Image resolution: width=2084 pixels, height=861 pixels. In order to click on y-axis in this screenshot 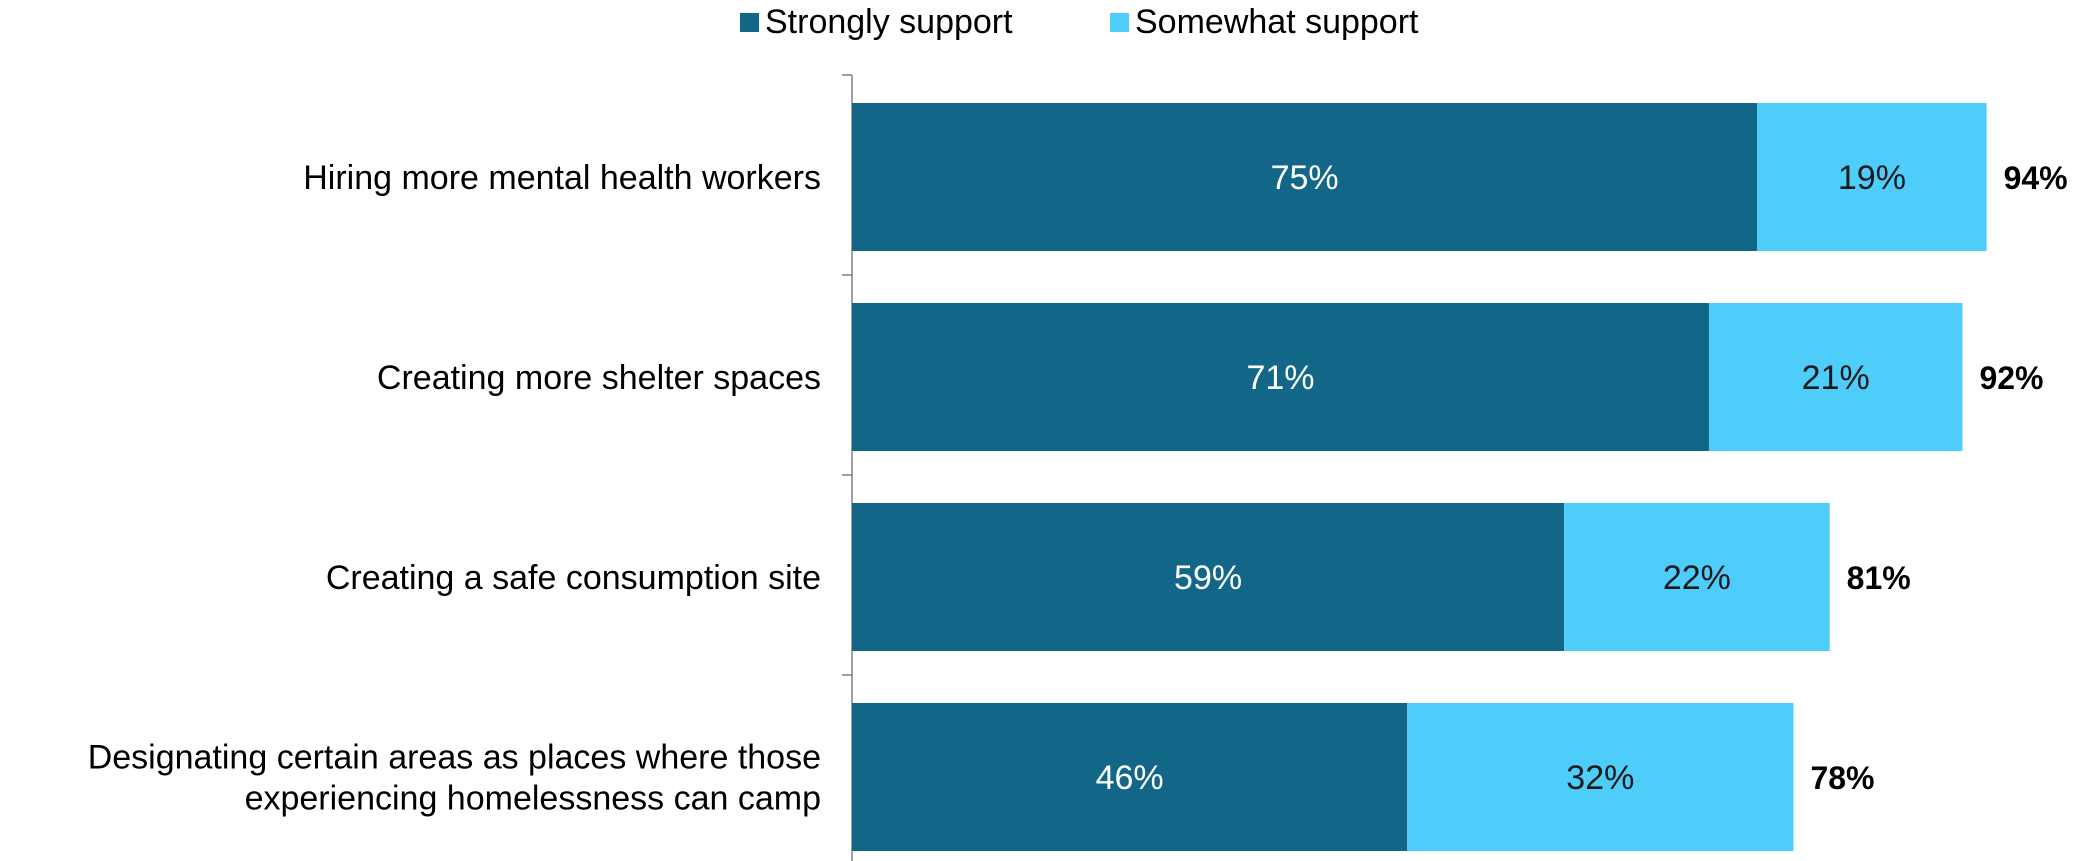, I will do `click(847, 467)`.